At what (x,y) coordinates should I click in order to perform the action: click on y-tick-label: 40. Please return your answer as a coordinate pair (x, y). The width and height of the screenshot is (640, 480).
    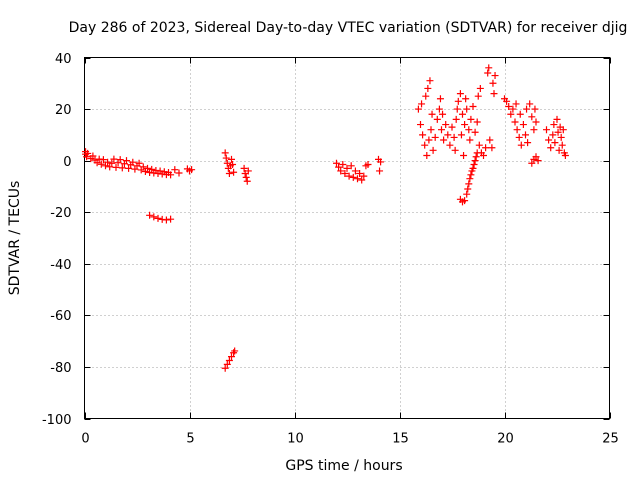
    Looking at the image, I should click on (63, 59).